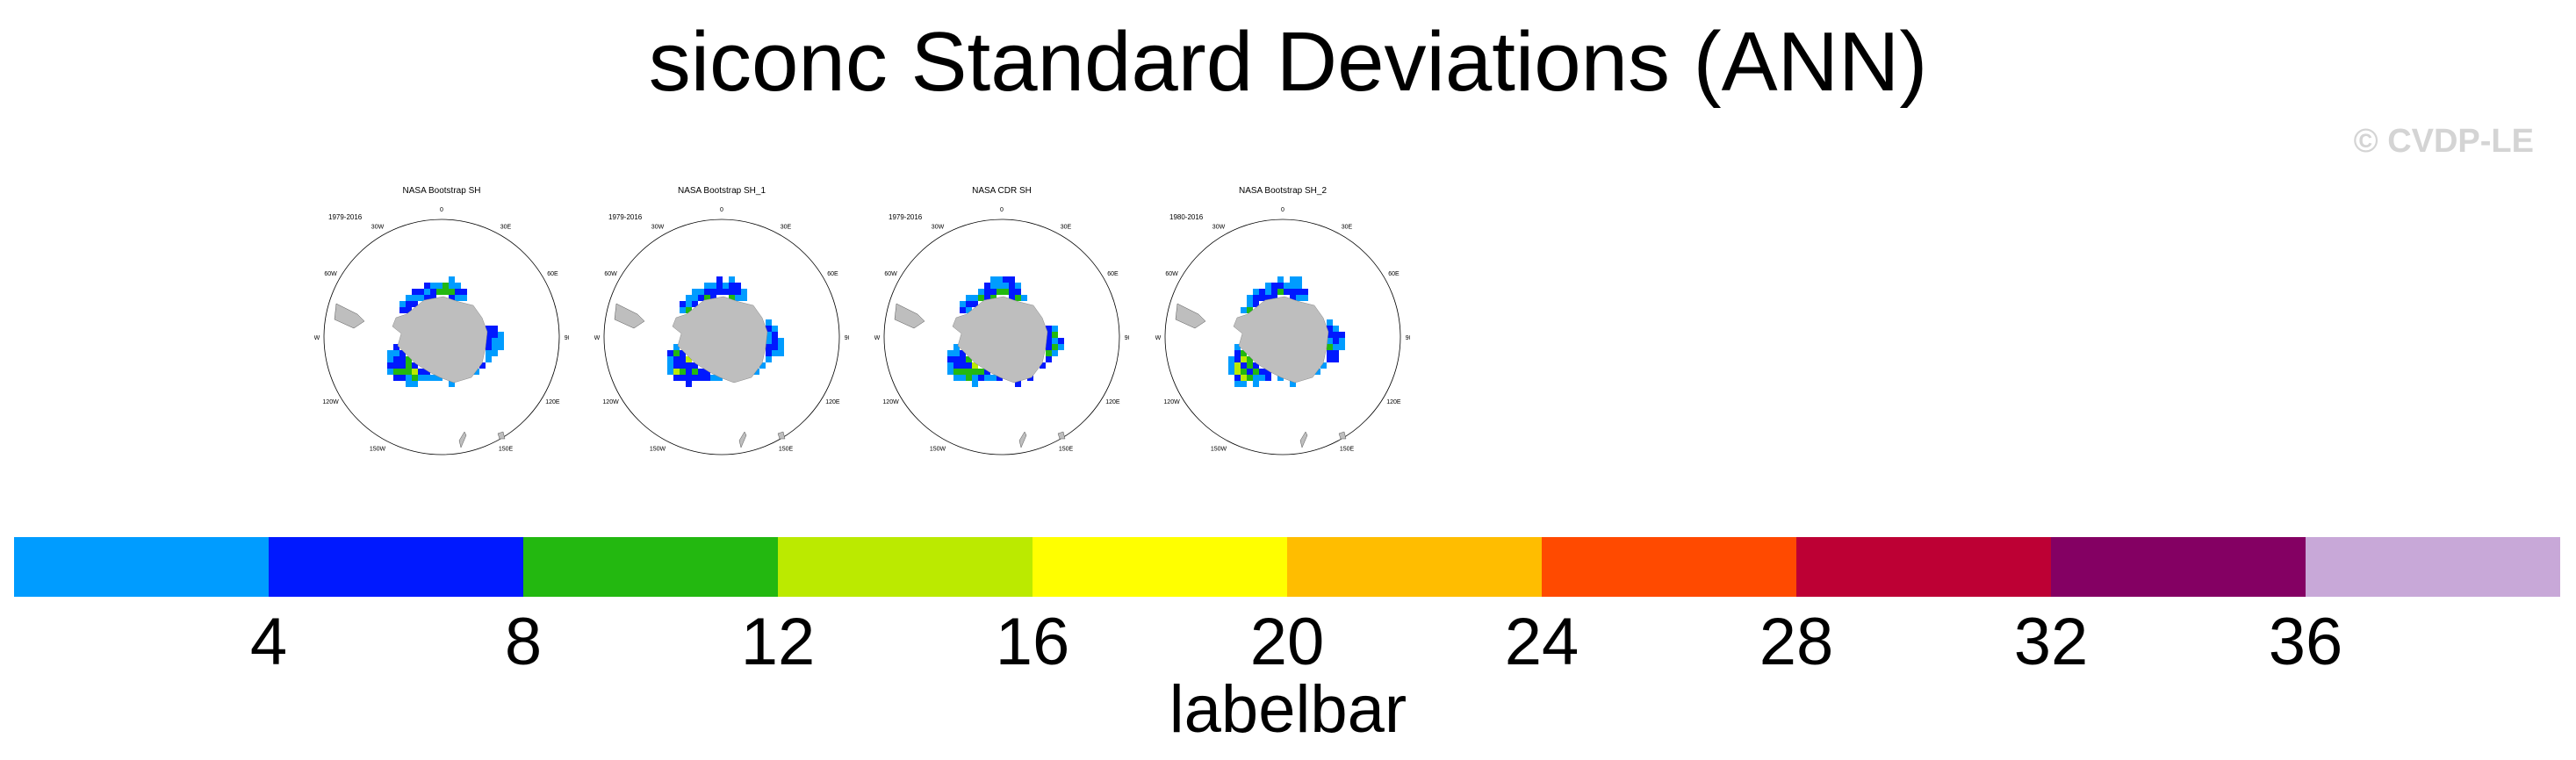  Describe the element at coordinates (1158, 338) in the screenshot. I see `longitude-label: 90W` at that location.